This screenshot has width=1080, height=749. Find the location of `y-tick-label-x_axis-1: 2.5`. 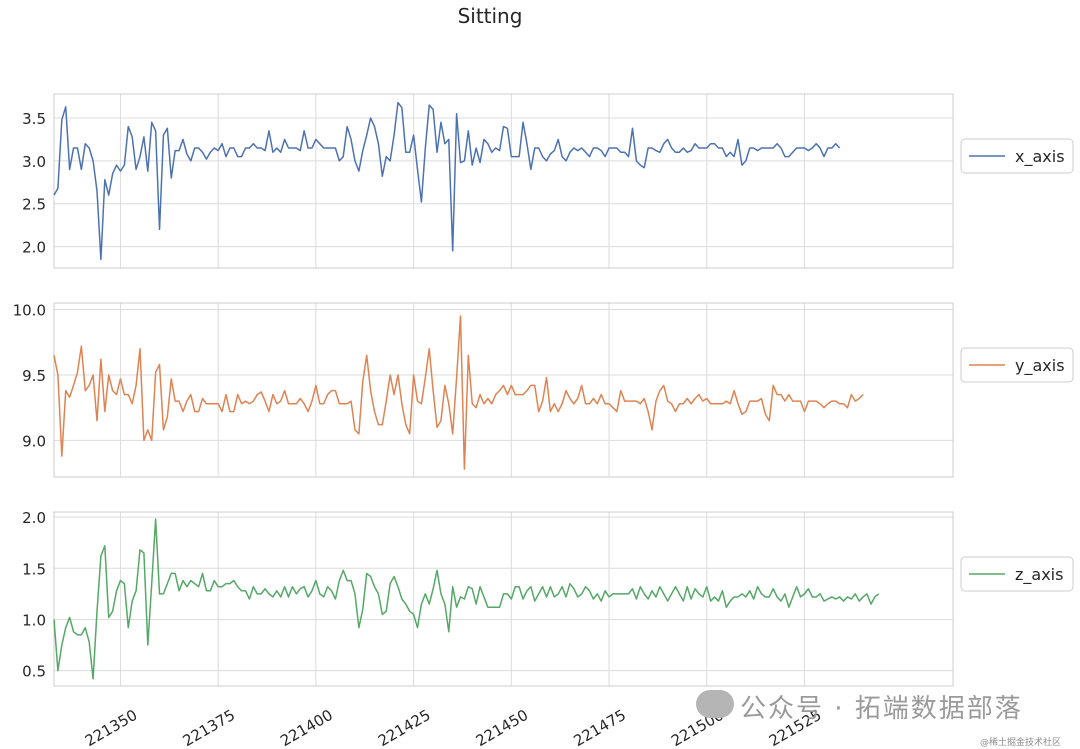

y-tick-label-x_axis-1: 2.5 is located at coordinates (34, 205).